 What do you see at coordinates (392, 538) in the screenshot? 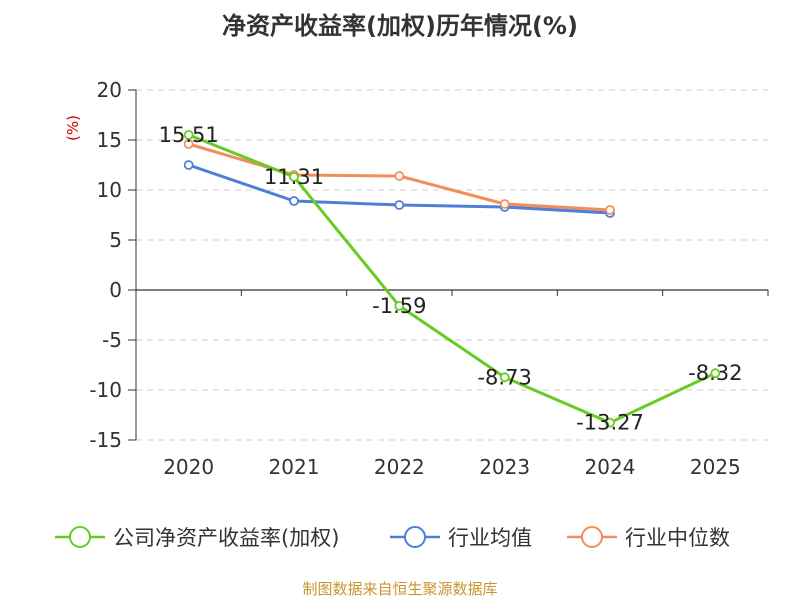
I see `legend: 公司净资产收益率(加权) 行业均值 行业中位数` at bounding box center [392, 538].